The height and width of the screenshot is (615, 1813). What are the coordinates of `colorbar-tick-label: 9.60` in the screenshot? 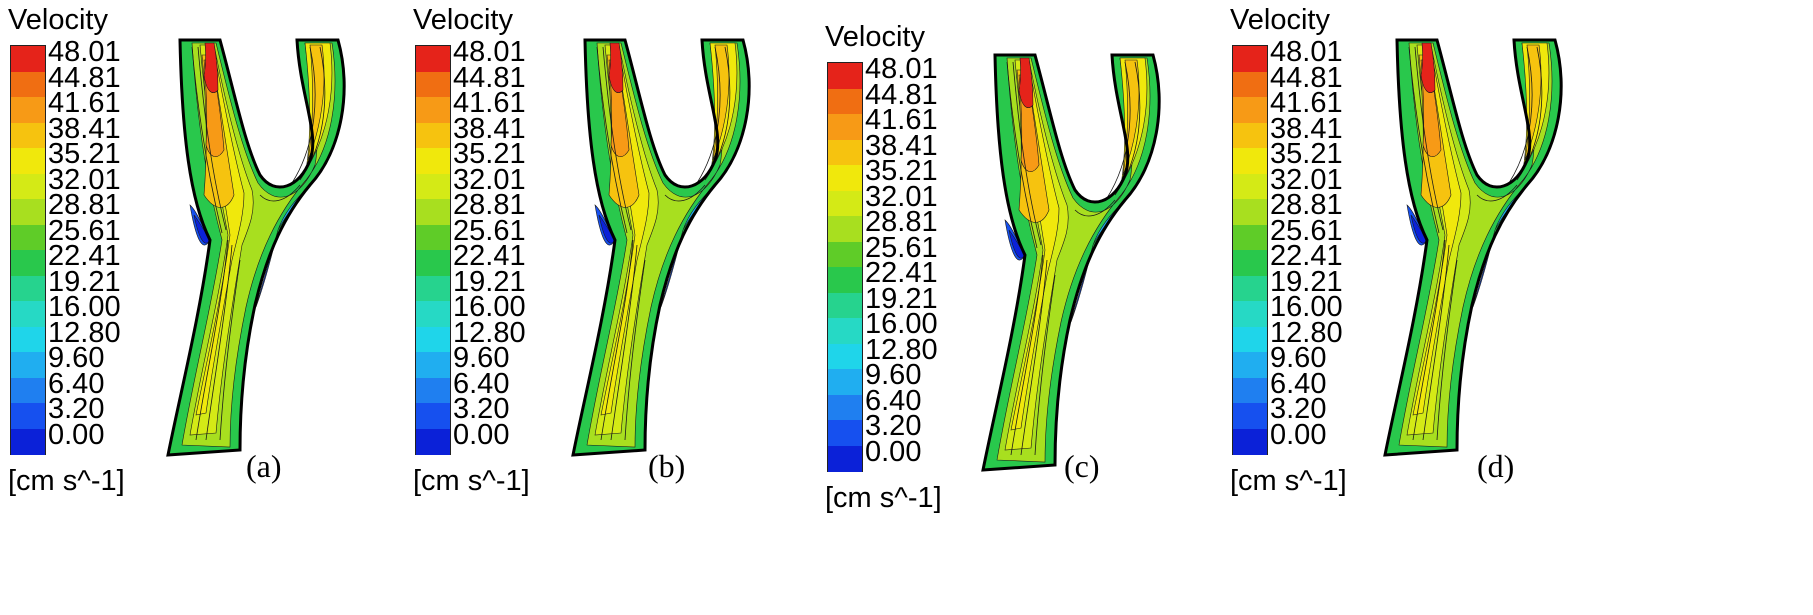 It's located at (1298, 358).